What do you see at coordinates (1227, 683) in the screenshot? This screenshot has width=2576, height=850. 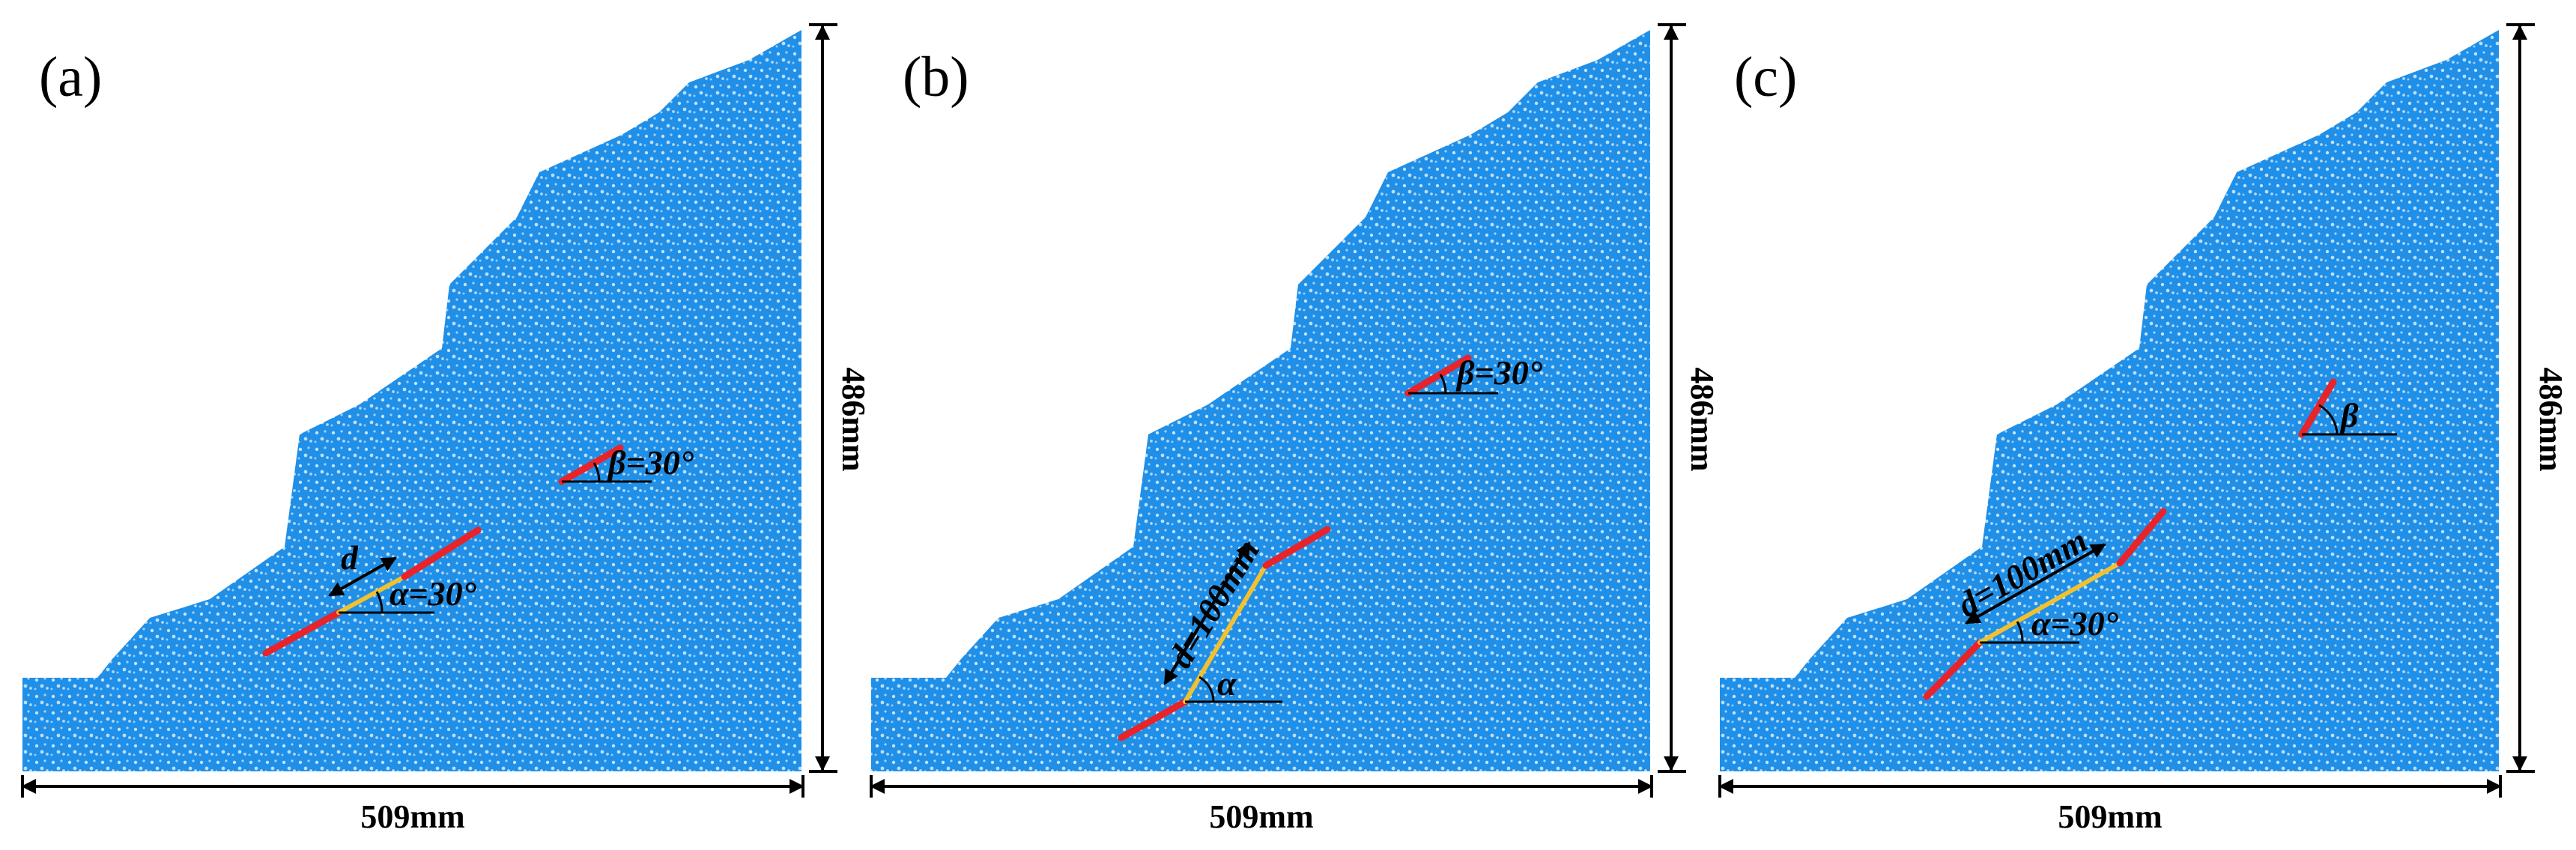 I see `alpha-label: α` at bounding box center [1227, 683].